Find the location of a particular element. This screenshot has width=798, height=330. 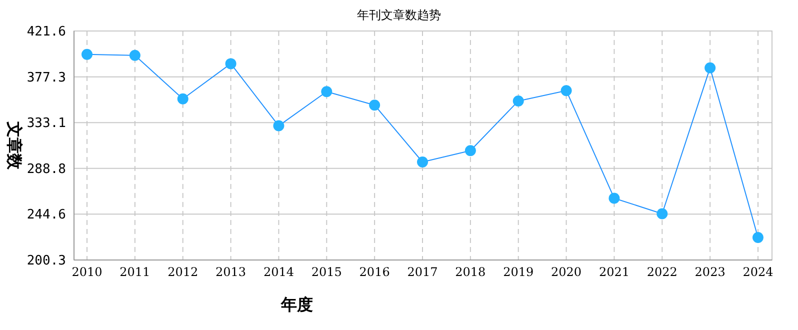

y-tick-label: 244.6 is located at coordinates (46, 215).